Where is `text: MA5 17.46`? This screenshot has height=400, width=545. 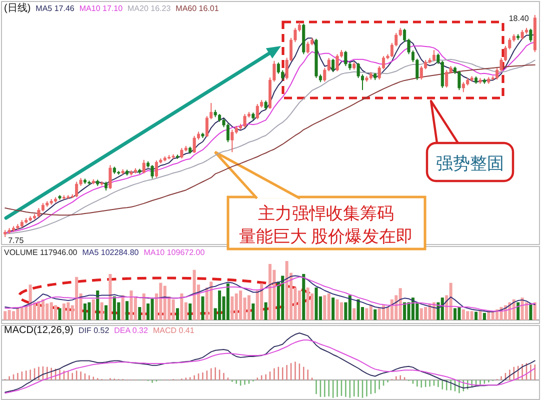 text: MA5 17.46 is located at coordinates (55, 8).